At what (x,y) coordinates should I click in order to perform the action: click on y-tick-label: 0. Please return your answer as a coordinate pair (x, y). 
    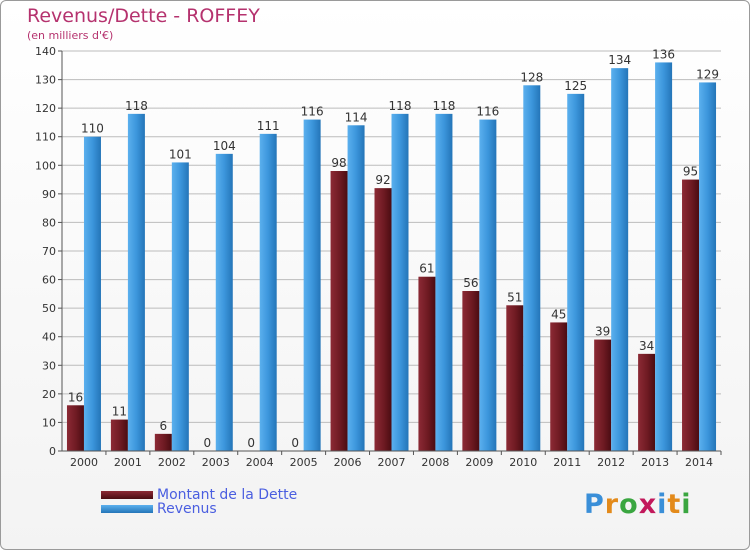
    Looking at the image, I should click on (52, 451).